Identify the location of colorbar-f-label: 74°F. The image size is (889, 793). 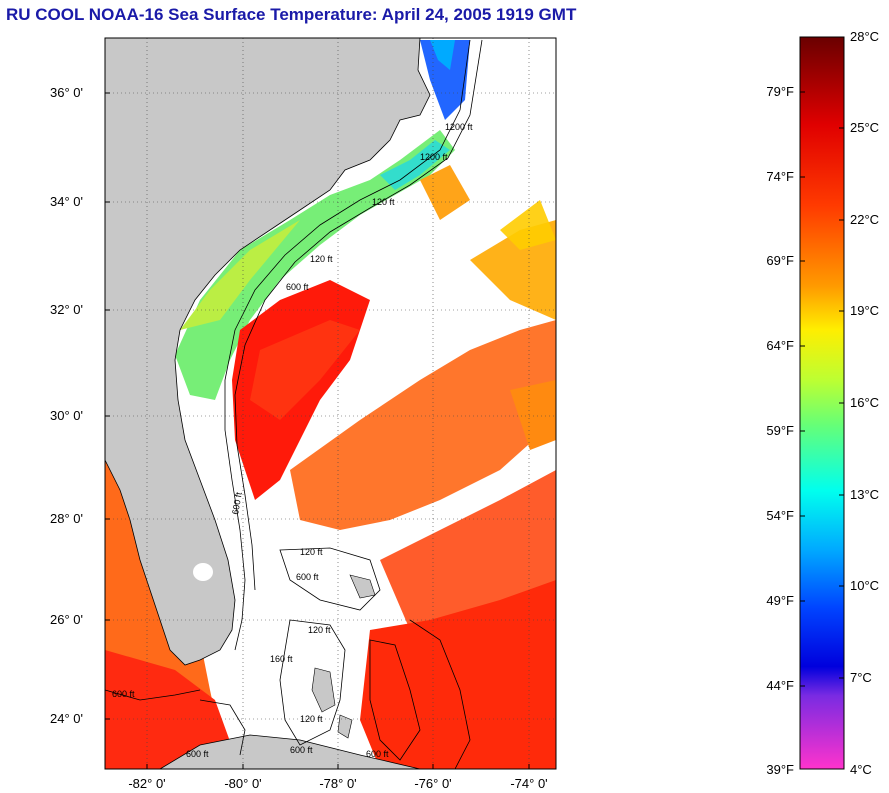
(780, 176).